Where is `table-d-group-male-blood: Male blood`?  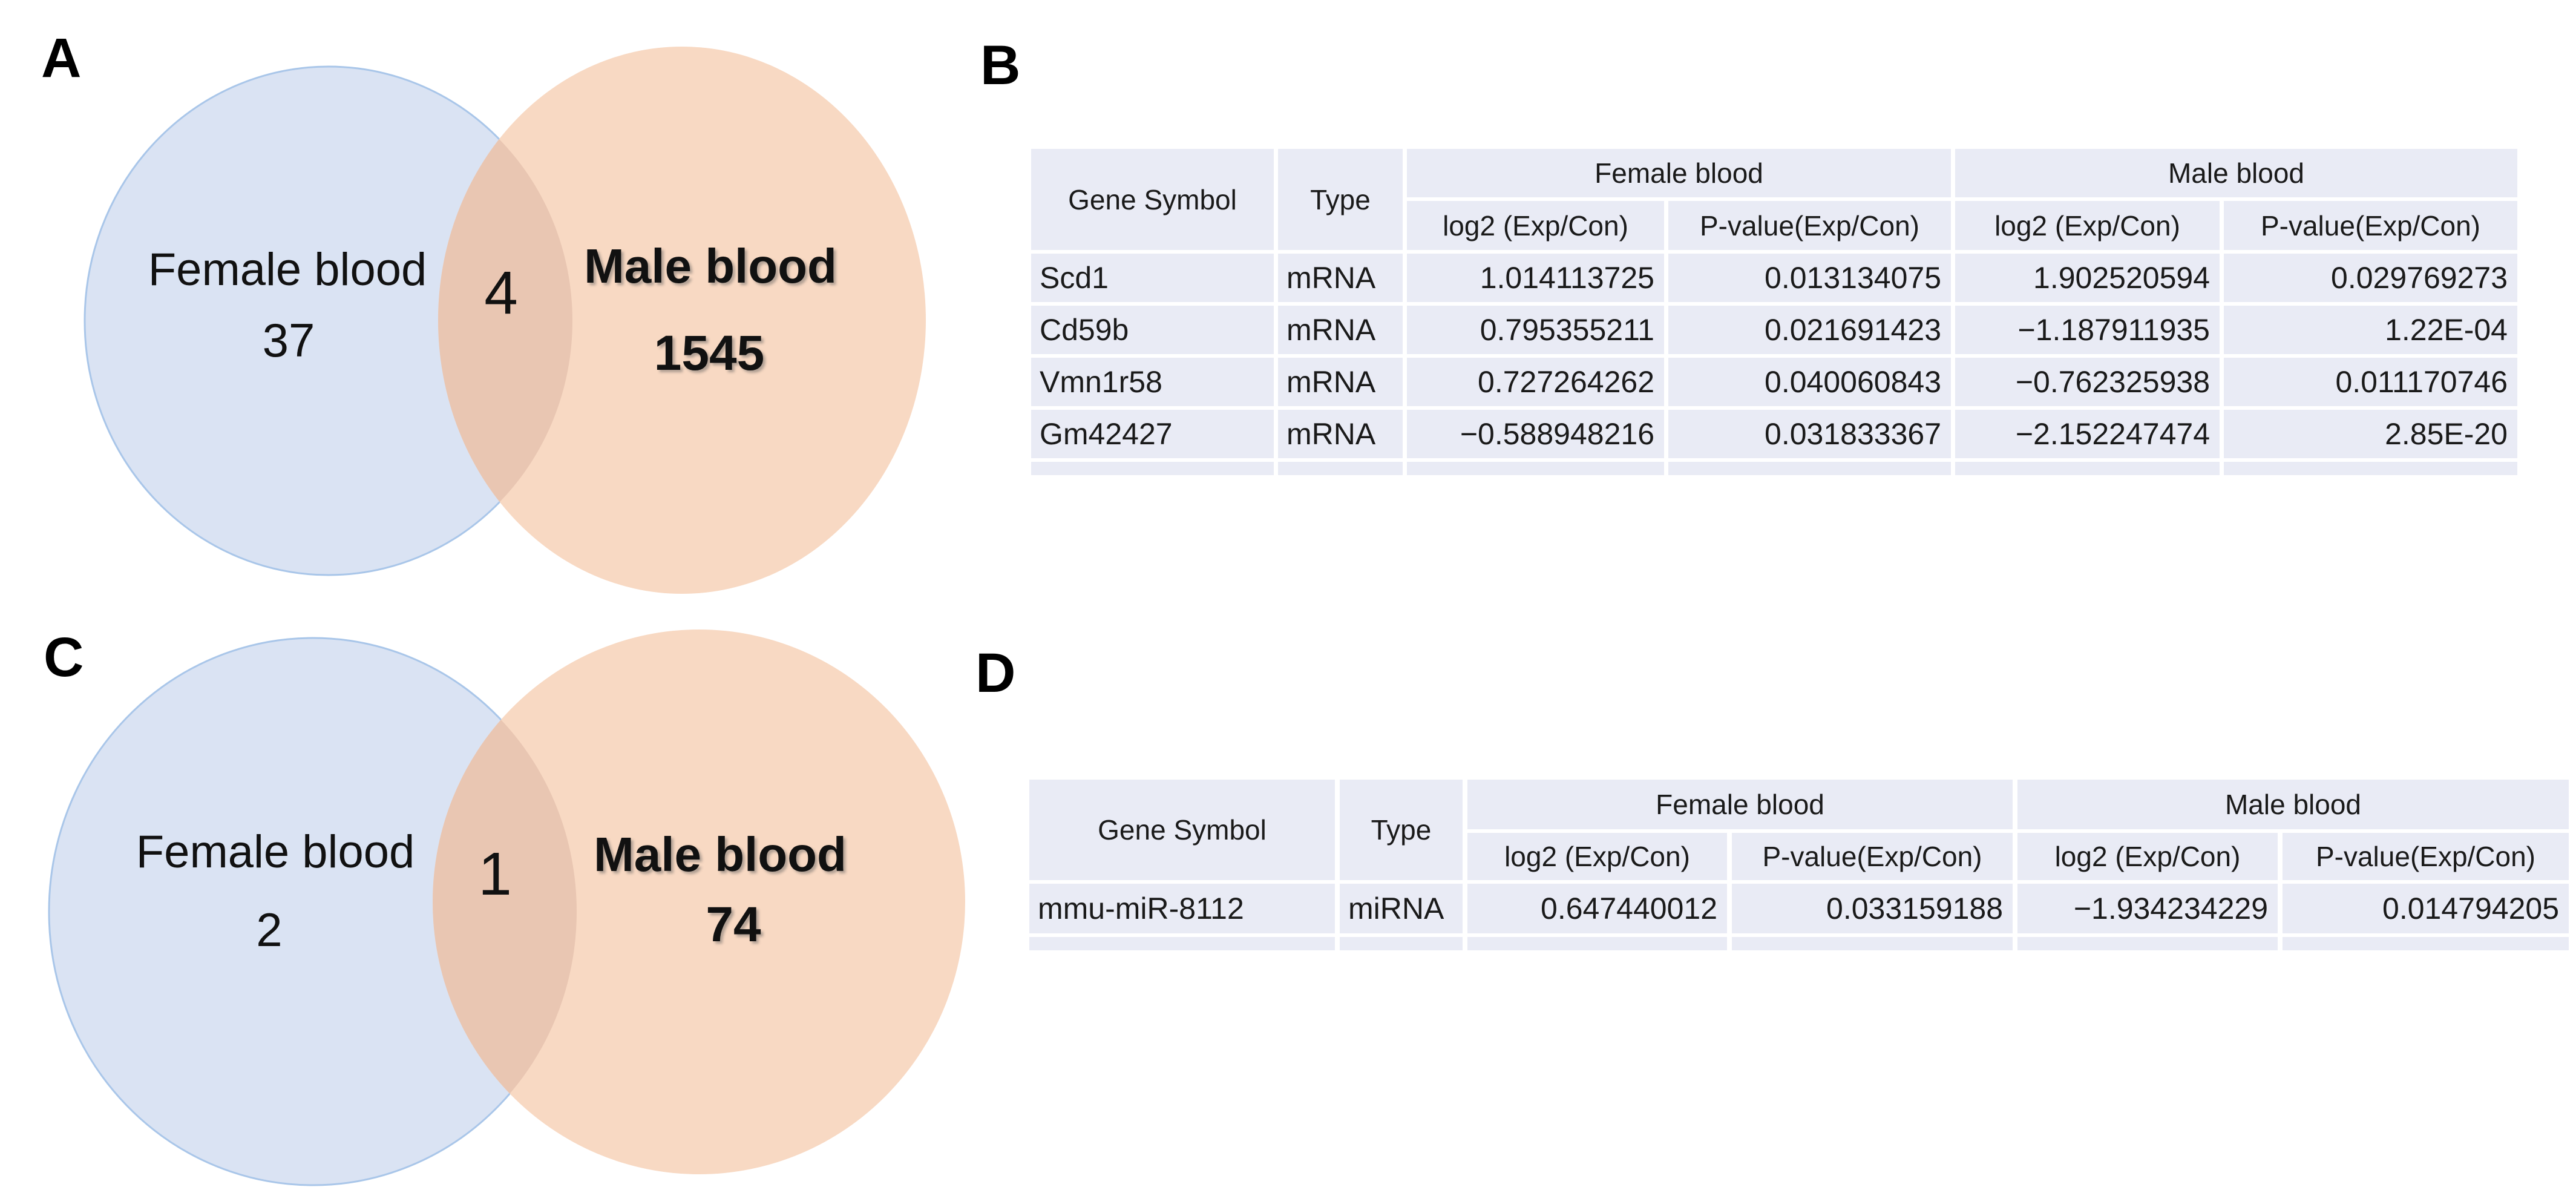 table-d-group-male-blood: Male blood is located at coordinates (2293, 804).